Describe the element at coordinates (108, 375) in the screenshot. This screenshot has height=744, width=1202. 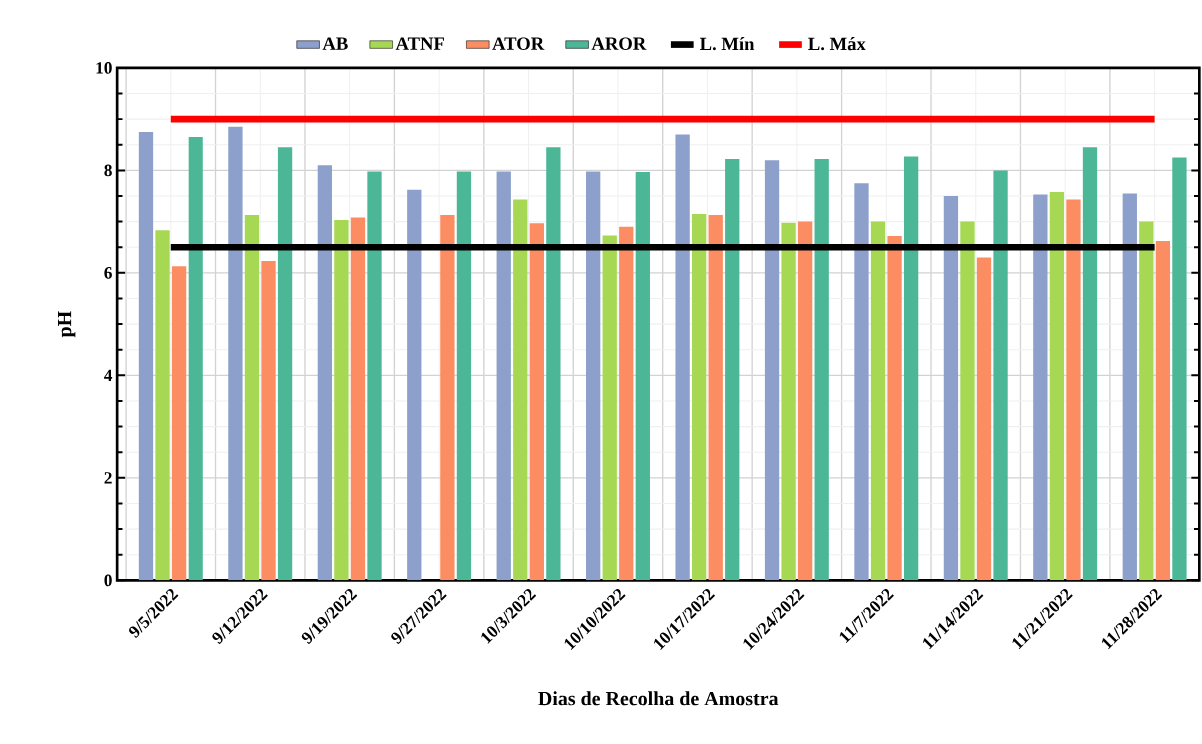
I see `y-tick-label: 4` at that location.